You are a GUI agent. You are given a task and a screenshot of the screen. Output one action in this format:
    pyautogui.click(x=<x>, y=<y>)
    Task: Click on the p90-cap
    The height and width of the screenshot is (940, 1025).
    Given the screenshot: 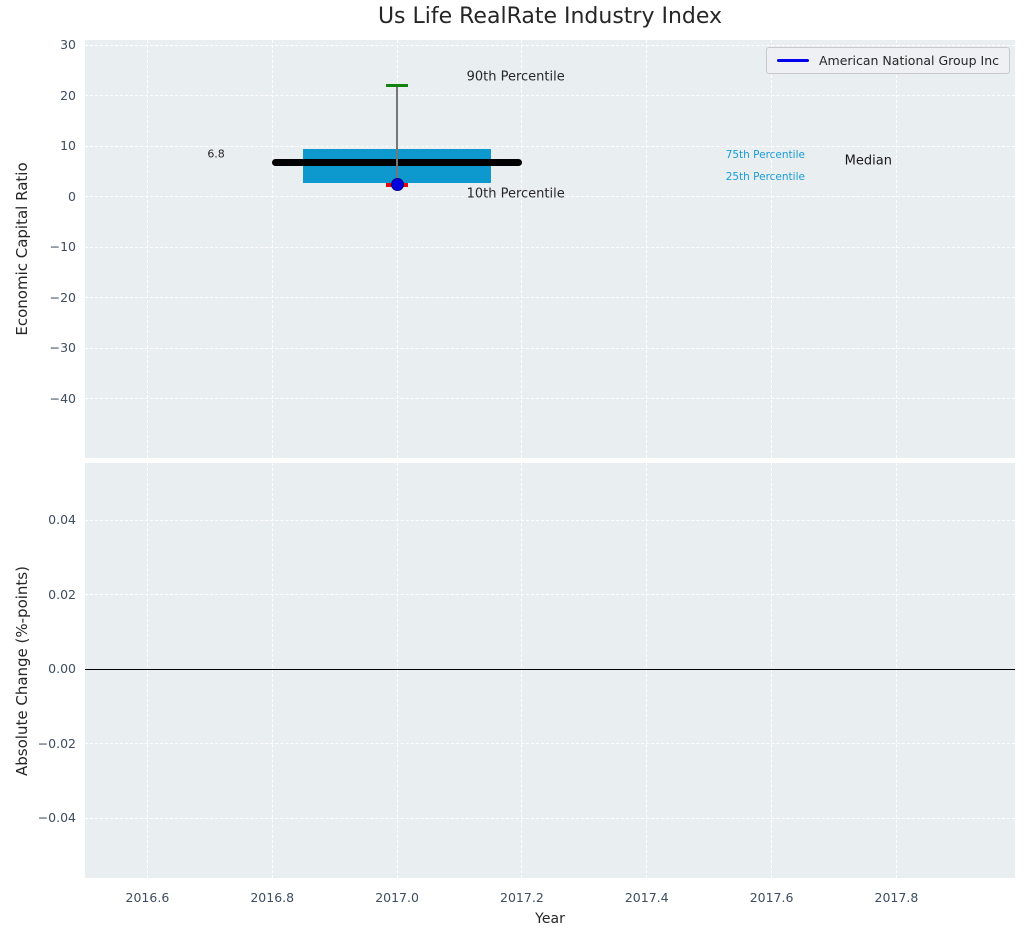 What is the action you would take?
    pyautogui.click(x=397, y=85)
    